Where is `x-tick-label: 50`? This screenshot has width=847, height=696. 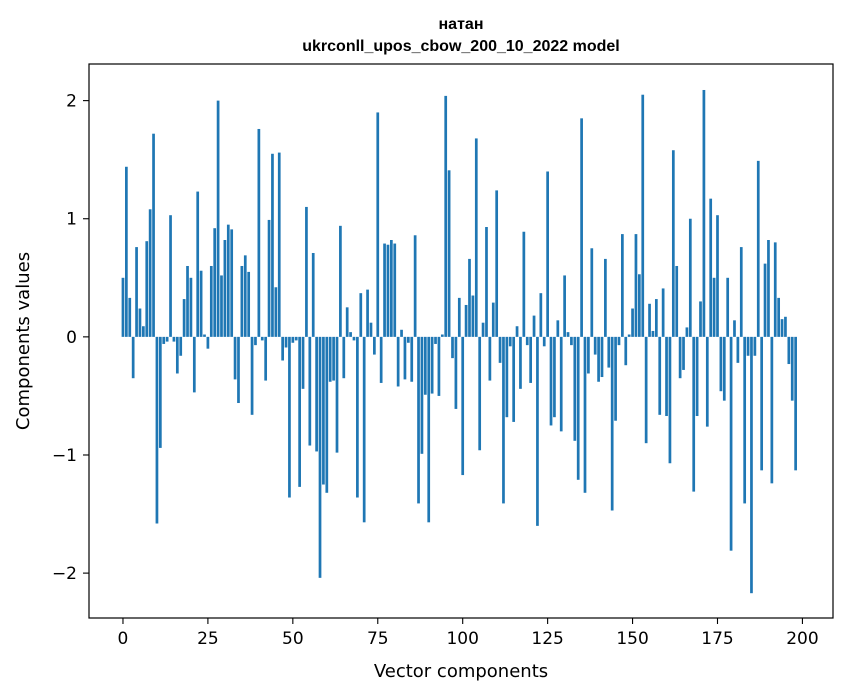 x-tick-label: 50 is located at coordinates (293, 639).